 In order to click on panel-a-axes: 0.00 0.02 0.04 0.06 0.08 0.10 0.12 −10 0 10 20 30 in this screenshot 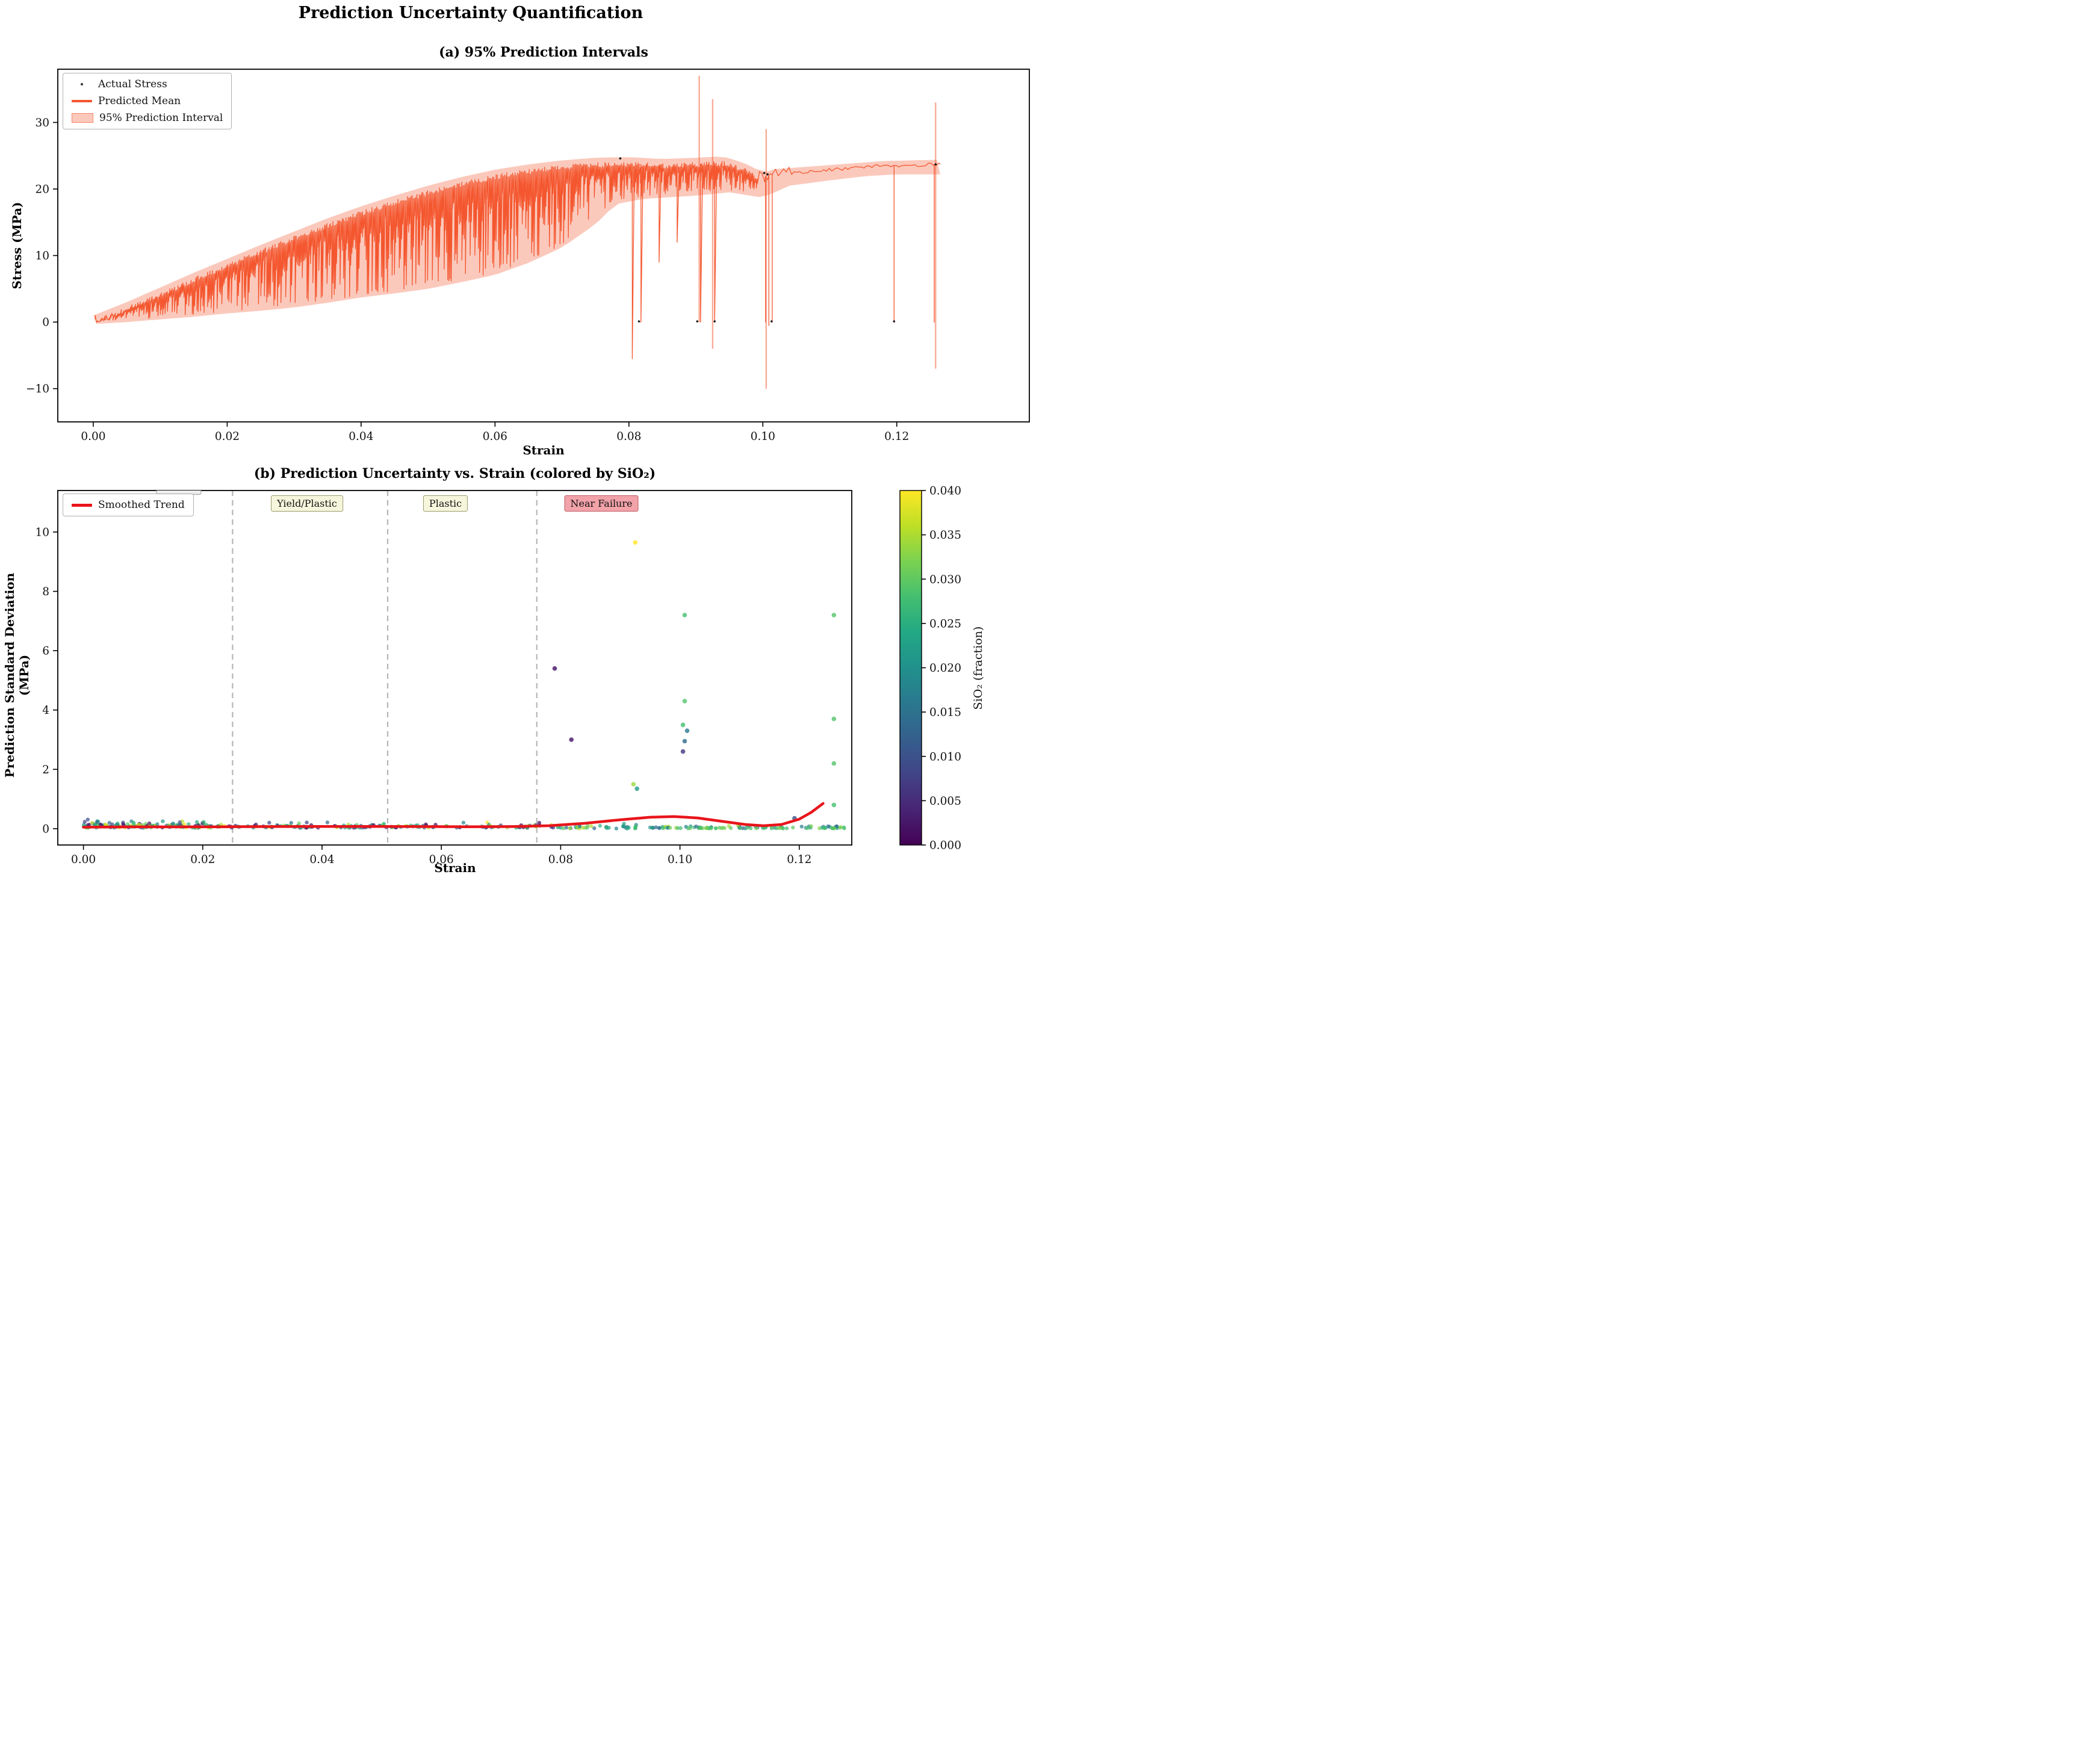, I will do `click(528, 256)`.